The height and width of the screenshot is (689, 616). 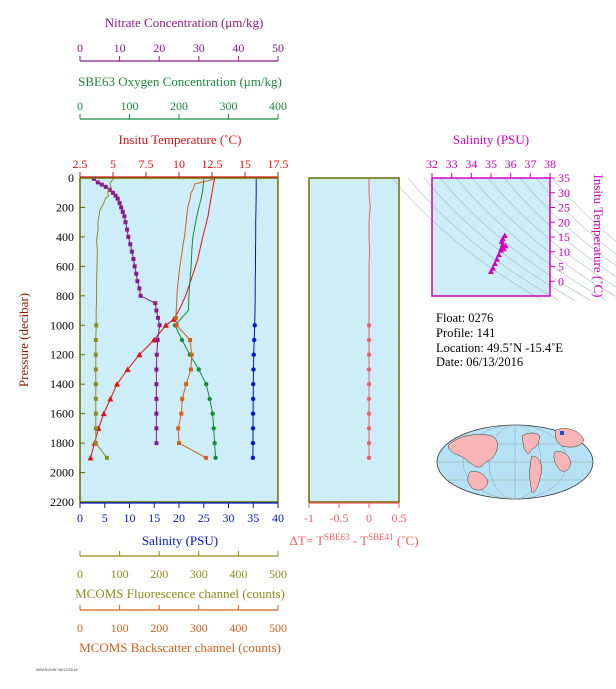 What do you see at coordinates (80, 574) in the screenshot?
I see `fluorescence-tick-label: 0` at bounding box center [80, 574].